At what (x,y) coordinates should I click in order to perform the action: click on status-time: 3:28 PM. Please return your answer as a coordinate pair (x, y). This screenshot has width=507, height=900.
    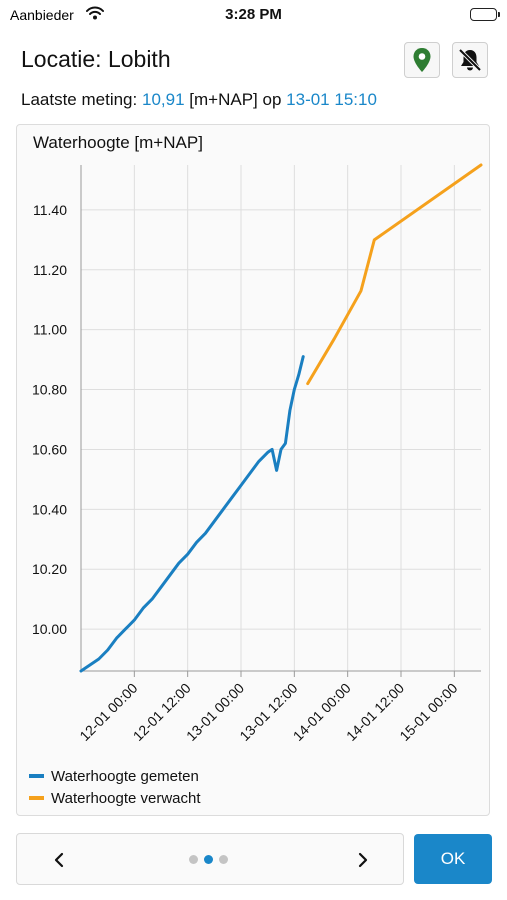
    Looking at the image, I should click on (253, 14).